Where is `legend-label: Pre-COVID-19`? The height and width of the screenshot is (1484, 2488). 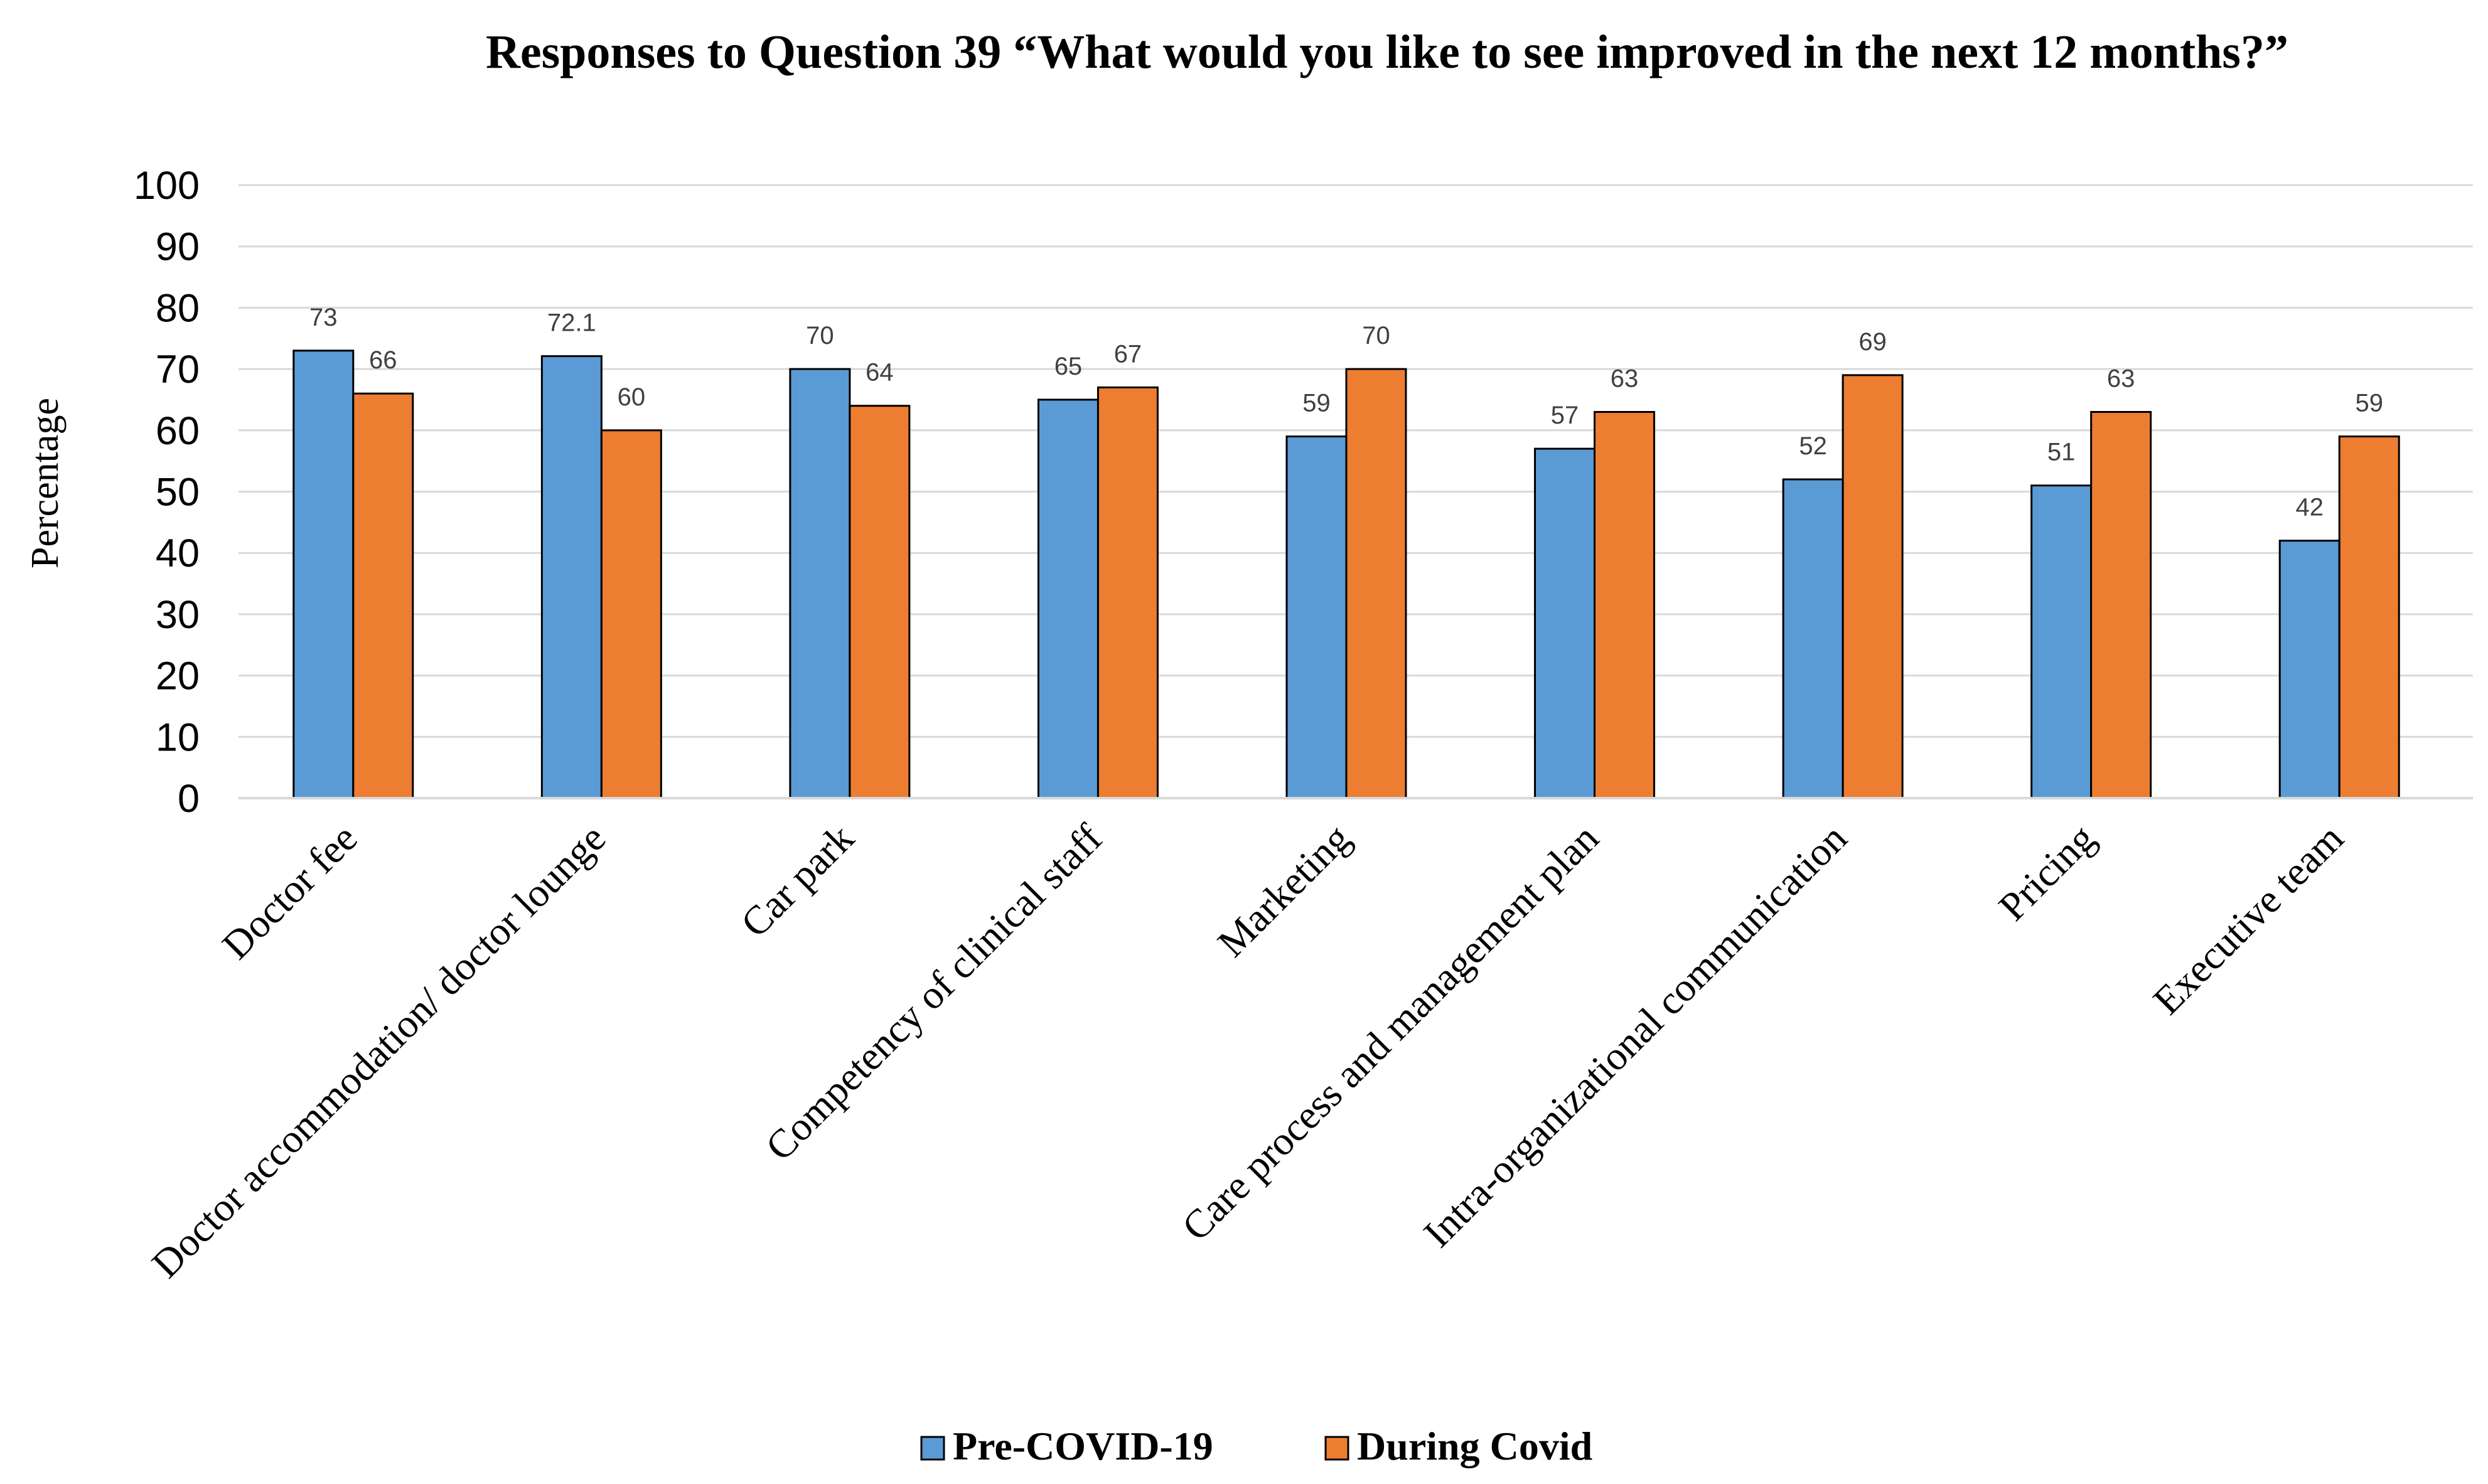
legend-label: Pre-COVID-19 is located at coordinates (1083, 1446).